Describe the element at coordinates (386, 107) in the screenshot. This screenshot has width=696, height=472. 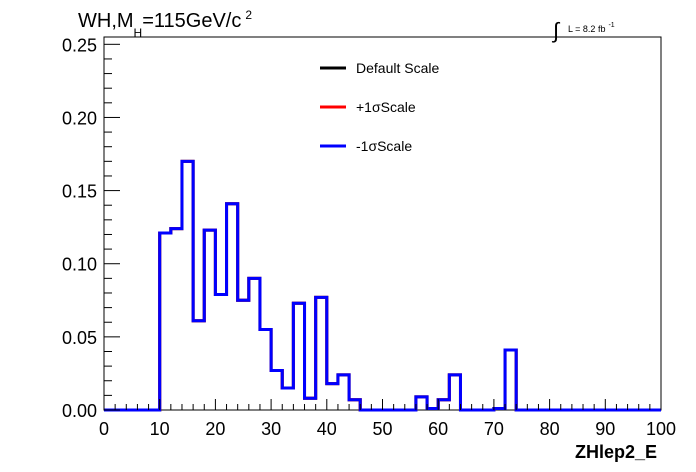
I see `legend-label: +1σScale` at that location.